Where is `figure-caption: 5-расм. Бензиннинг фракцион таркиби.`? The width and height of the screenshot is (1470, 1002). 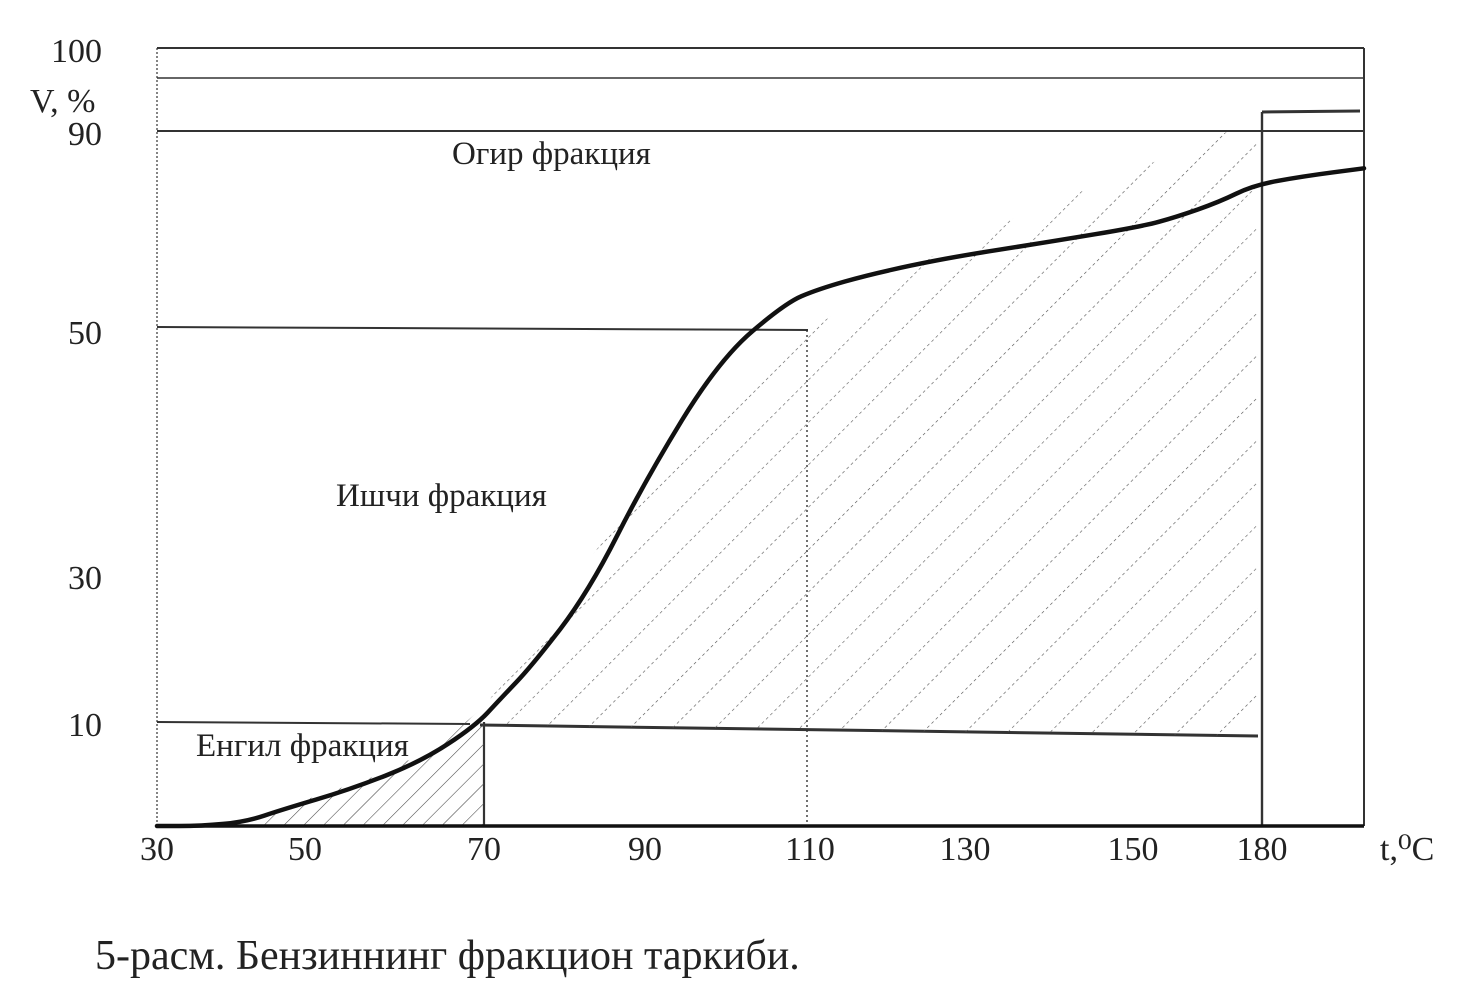
figure-caption: 5-расм. Бензиннинг фракцион таркиби. is located at coordinates (447, 956).